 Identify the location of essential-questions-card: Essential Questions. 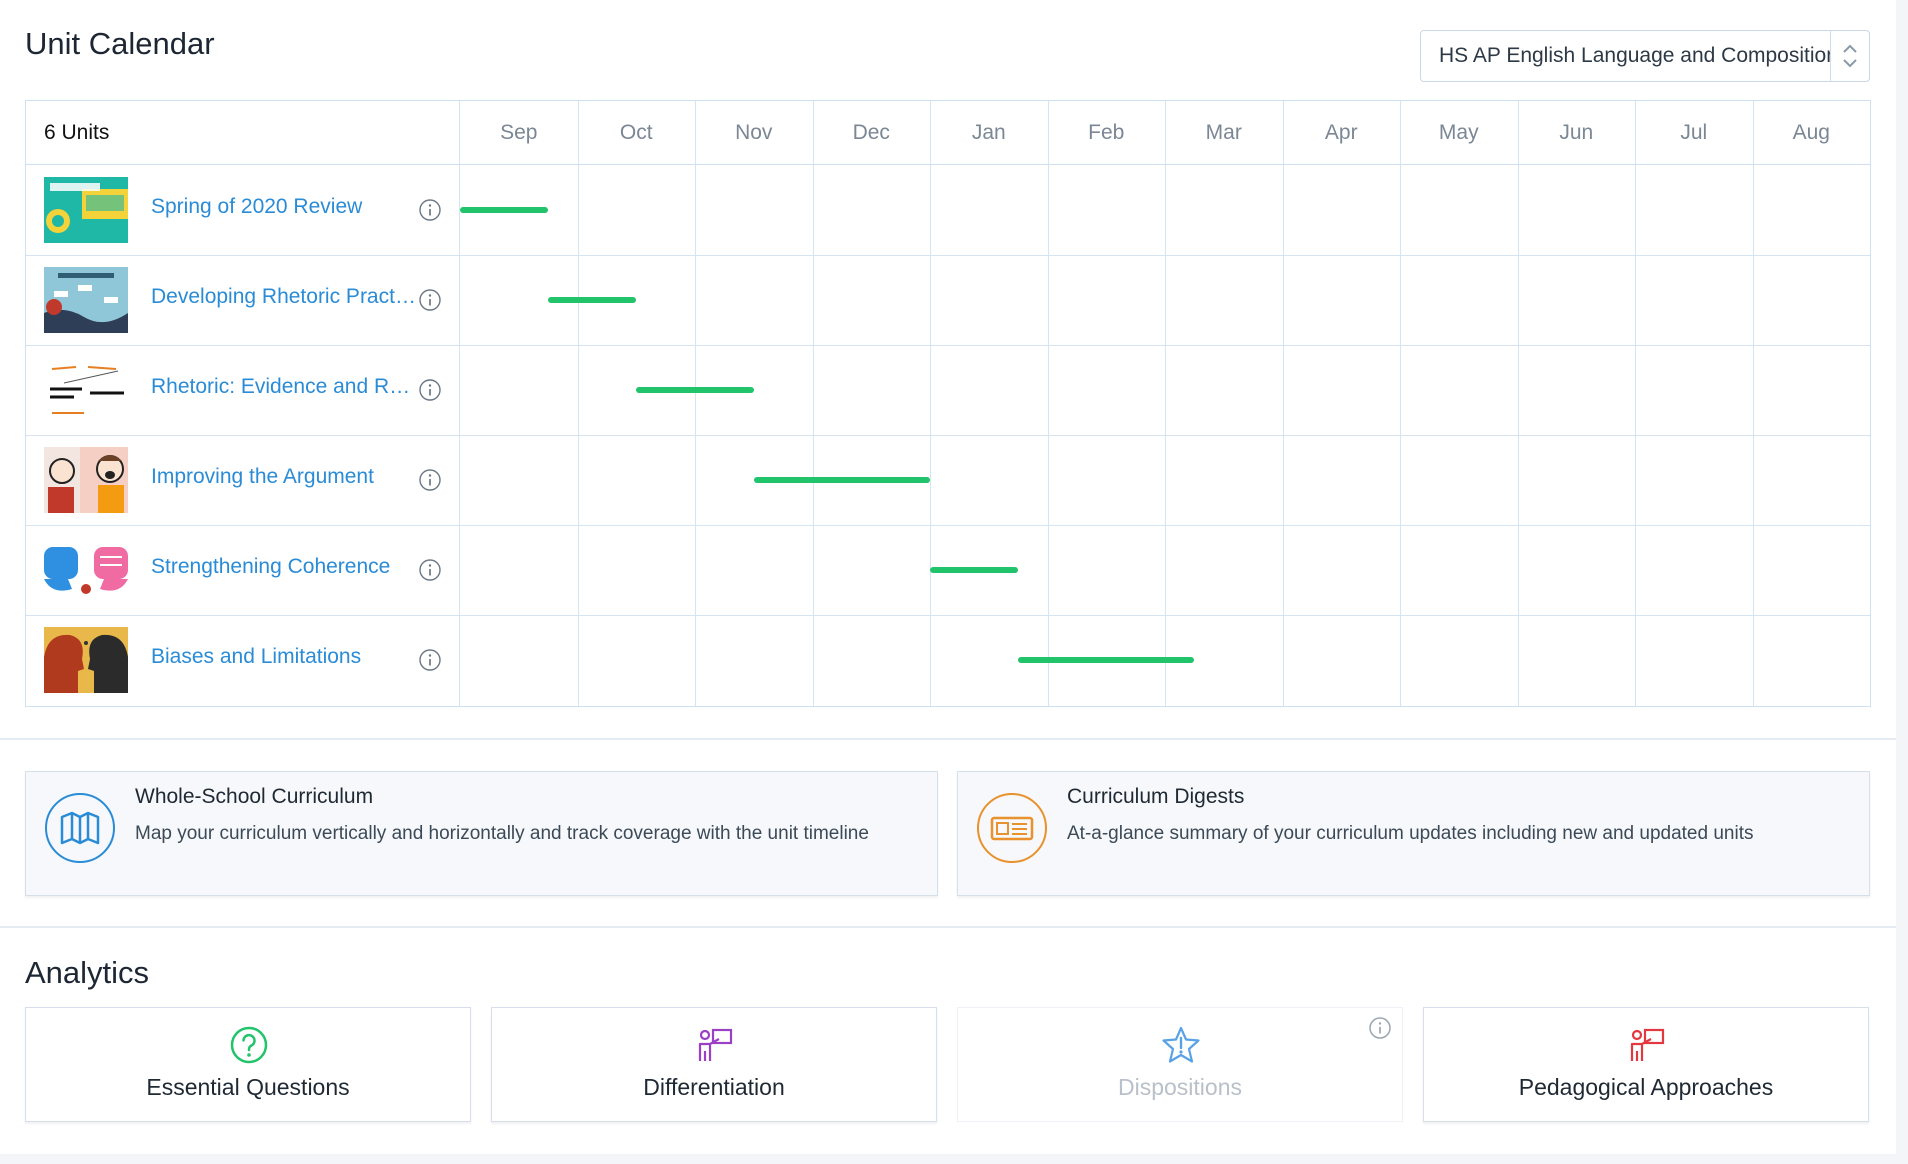
(248, 1064).